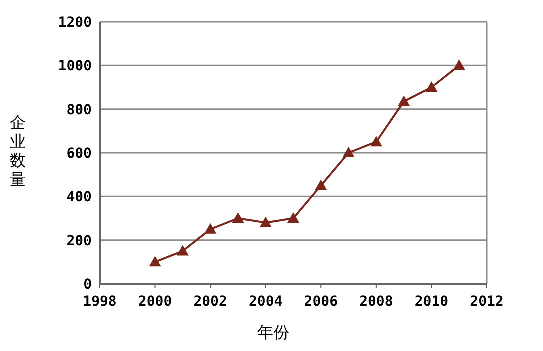  What do you see at coordinates (100, 302) in the screenshot?
I see `x-tick-label: 1998` at bounding box center [100, 302].